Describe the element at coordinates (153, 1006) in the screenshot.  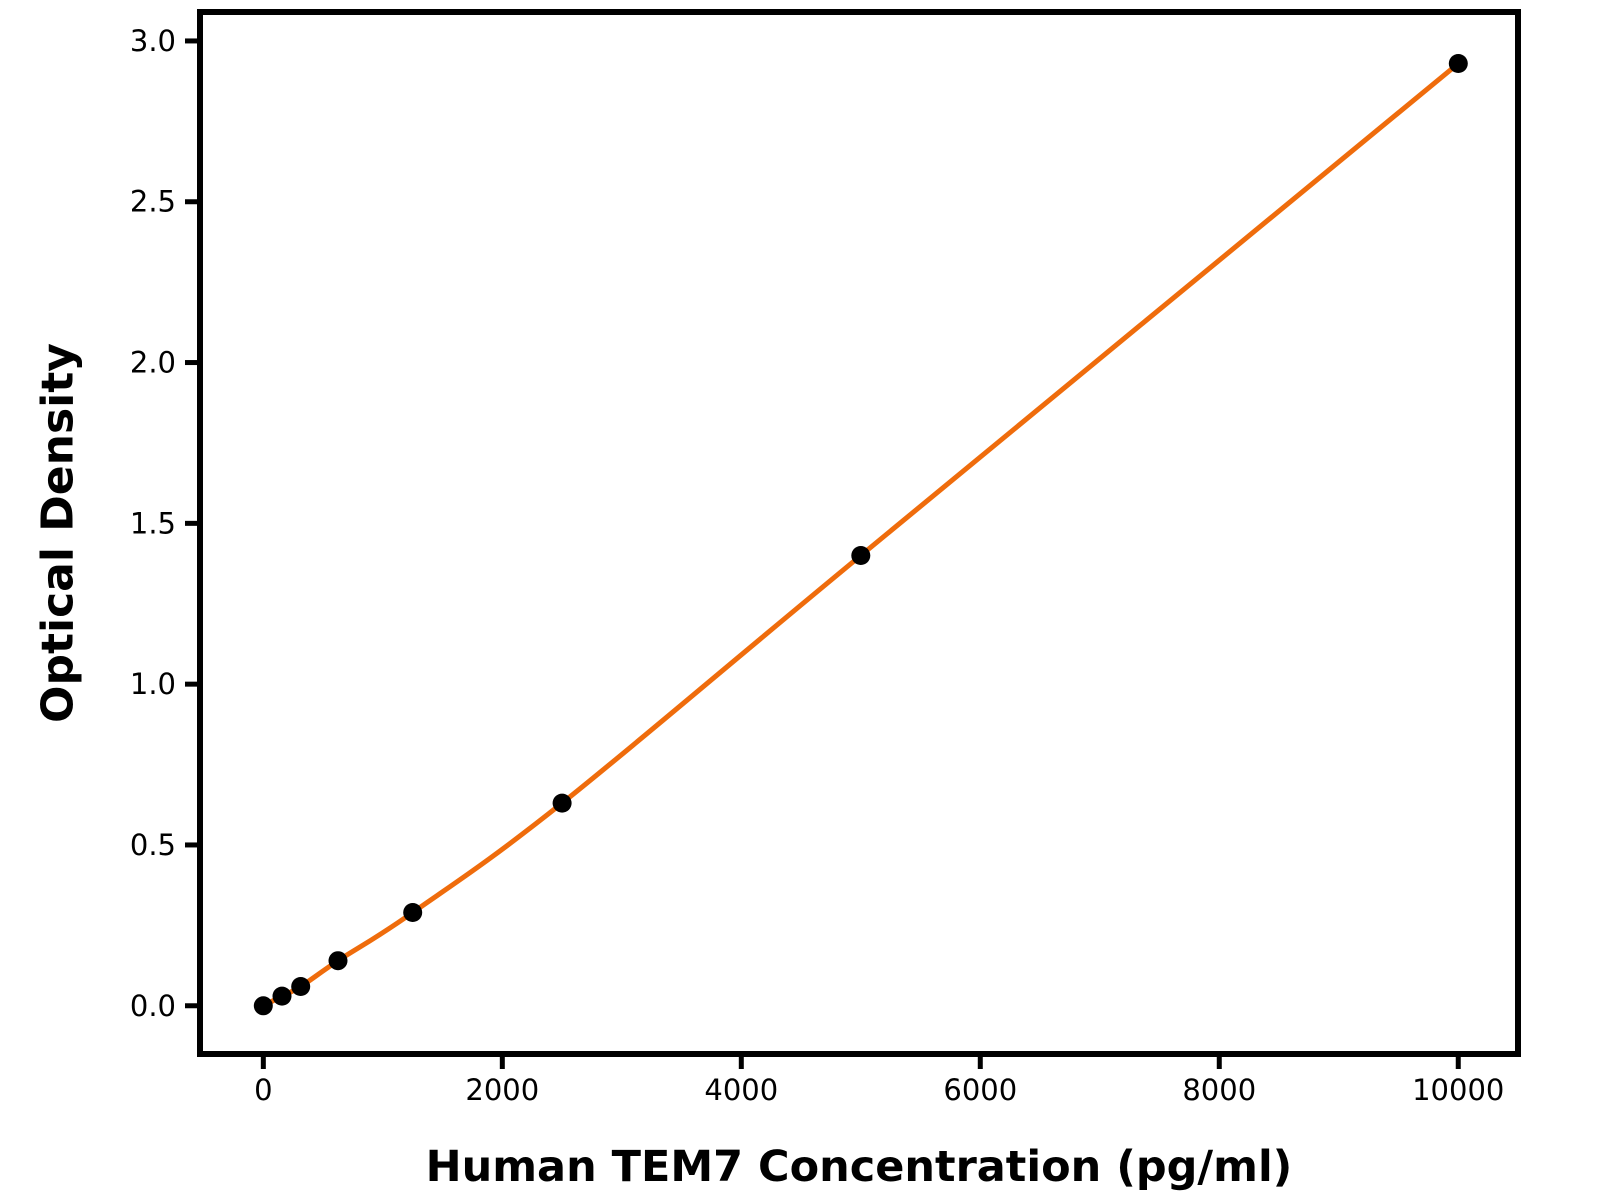
I see `y-tick-label: 0.0` at that location.